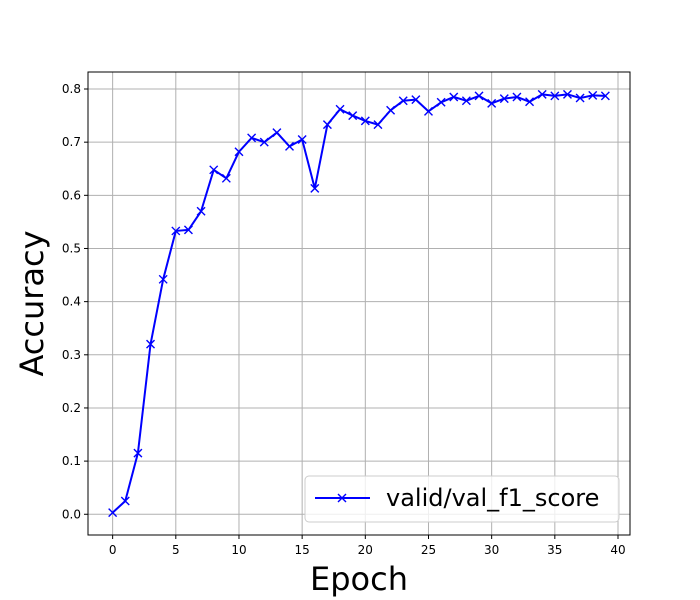  What do you see at coordinates (302, 550) in the screenshot?
I see `x-tick-label: 15` at bounding box center [302, 550].